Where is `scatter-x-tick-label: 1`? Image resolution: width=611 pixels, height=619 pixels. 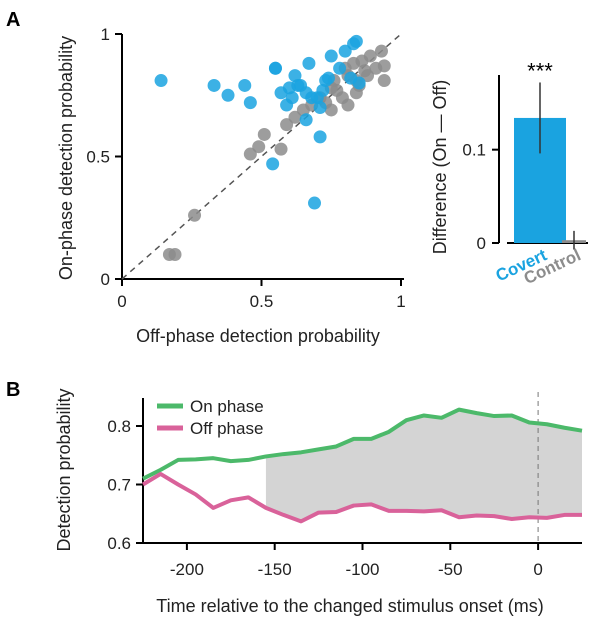
scatter-x-tick-label: 1 is located at coordinates (400, 301).